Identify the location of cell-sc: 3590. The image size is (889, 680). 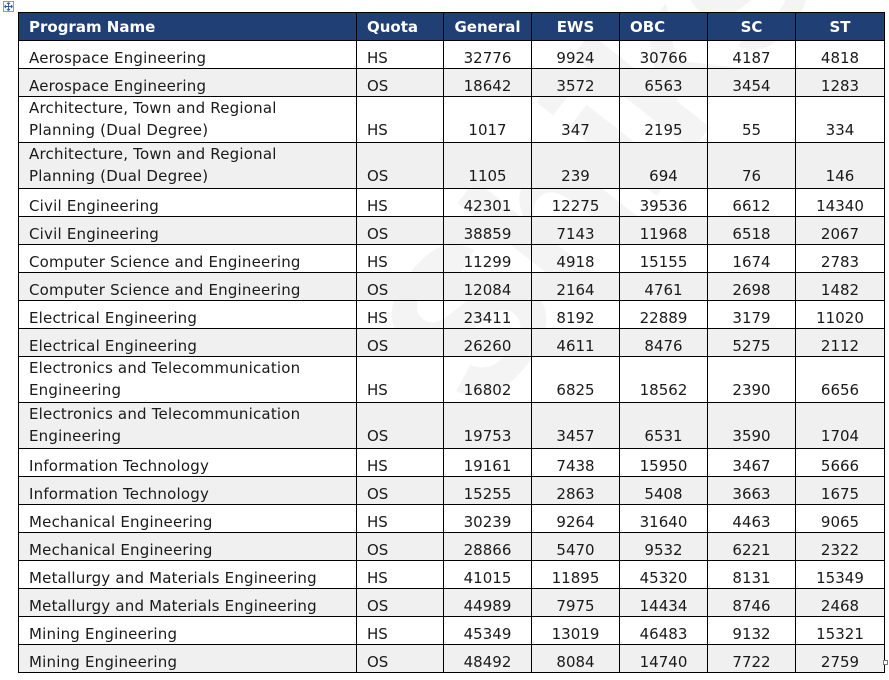
(751, 425).